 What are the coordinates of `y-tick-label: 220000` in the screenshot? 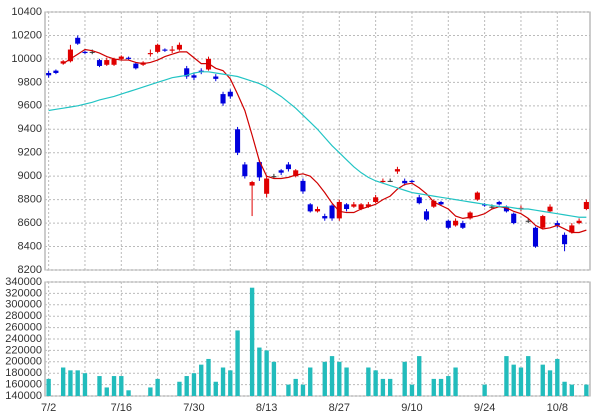 It's located at (23, 350).